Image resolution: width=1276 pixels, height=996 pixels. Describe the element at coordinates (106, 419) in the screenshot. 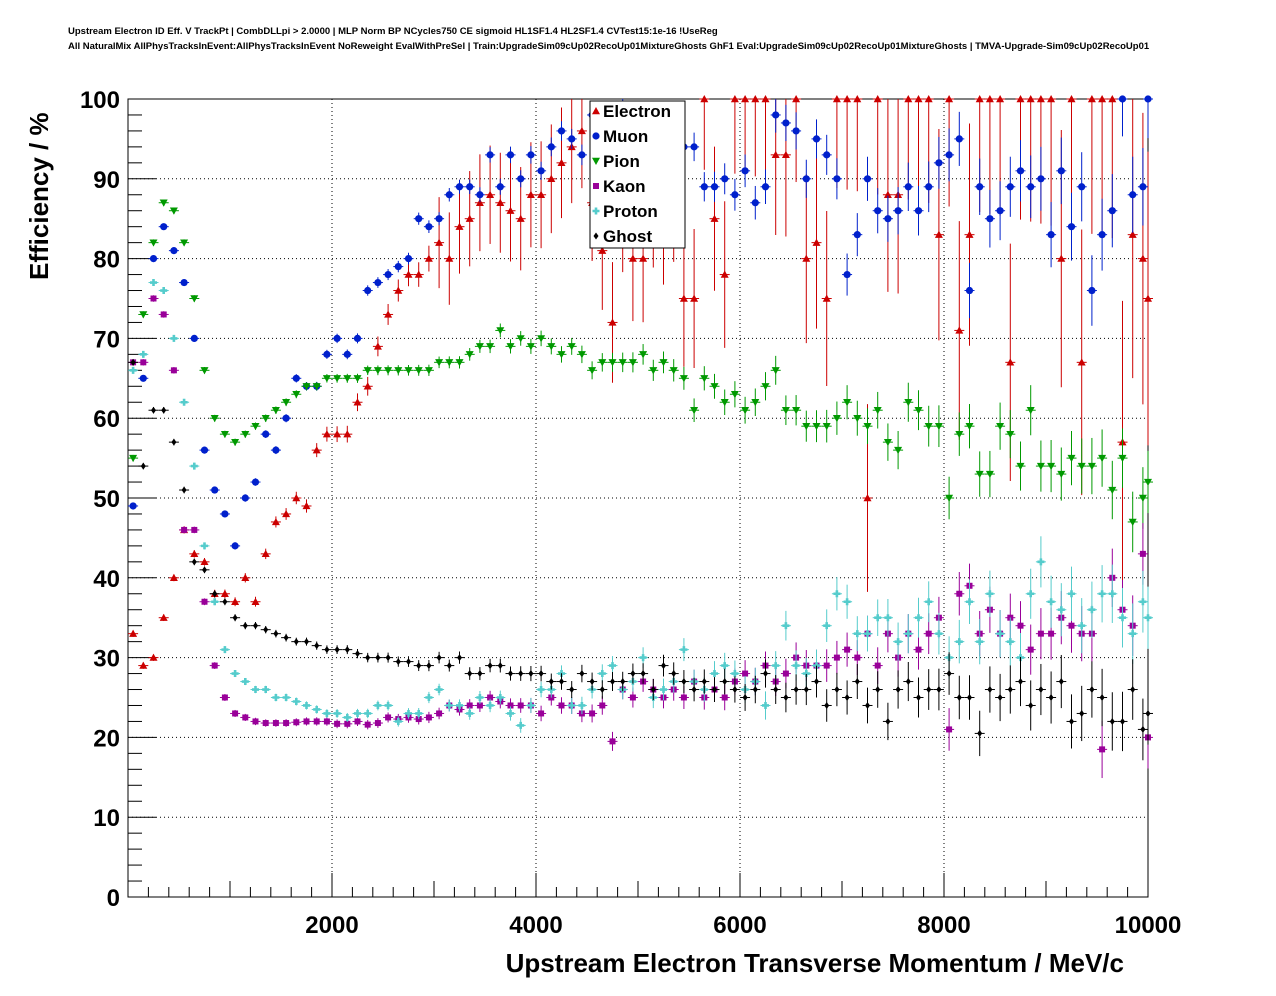

I see `y-tick-label: 60` at that location.